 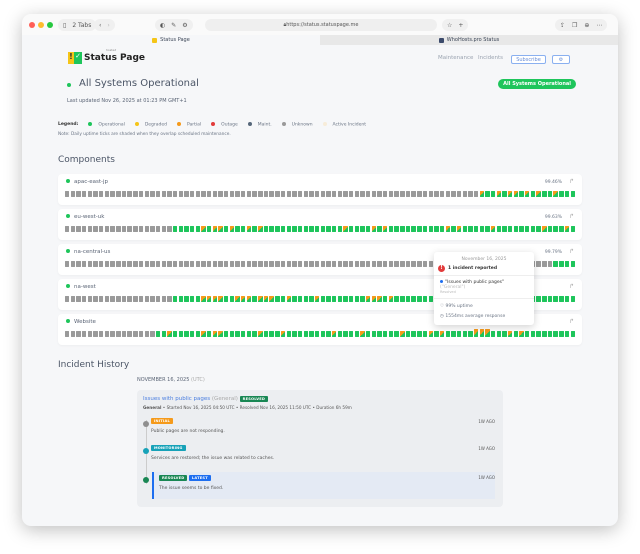 I want to click on tabs-icon: ❐, so click(x=575, y=25).